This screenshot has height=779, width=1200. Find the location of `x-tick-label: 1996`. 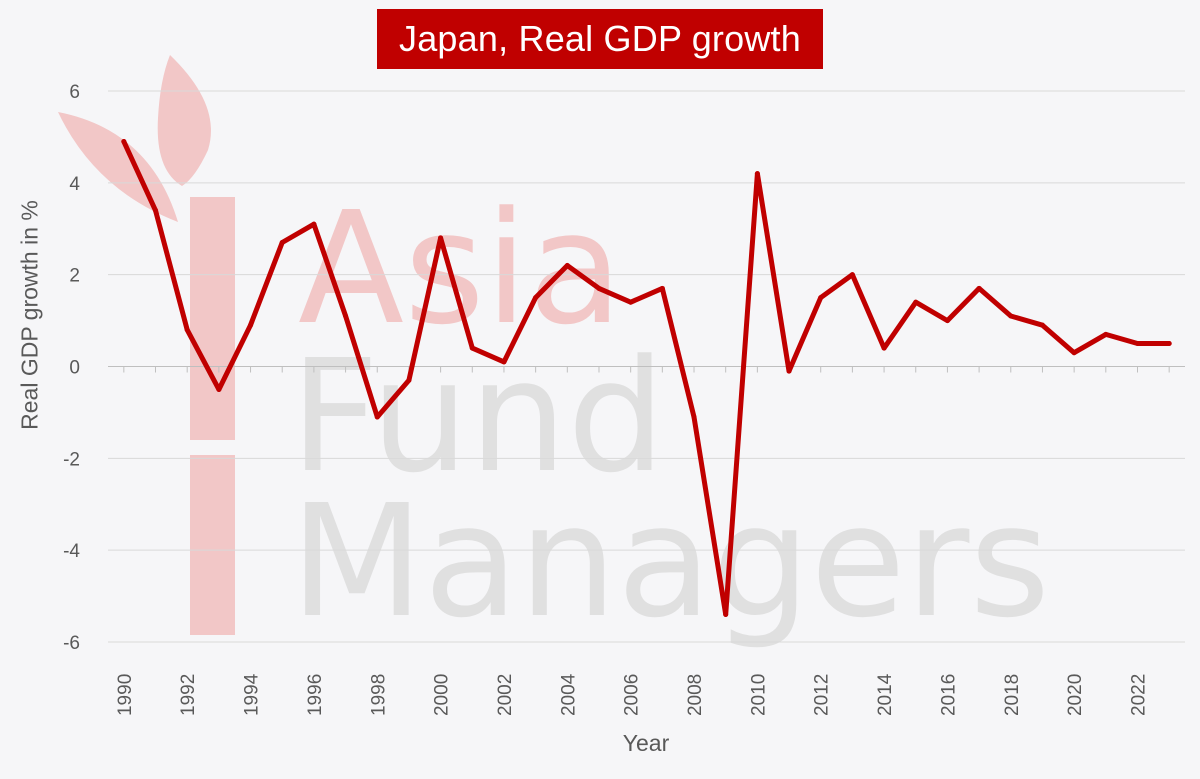

x-tick-label: 1996 is located at coordinates (315, 695).